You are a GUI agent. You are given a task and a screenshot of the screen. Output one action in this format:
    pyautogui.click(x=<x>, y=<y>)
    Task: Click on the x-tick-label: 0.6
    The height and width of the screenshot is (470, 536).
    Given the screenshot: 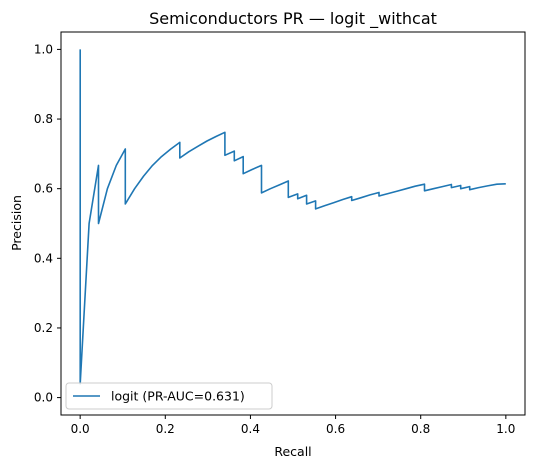 What is the action you would take?
    pyautogui.click(x=335, y=429)
    